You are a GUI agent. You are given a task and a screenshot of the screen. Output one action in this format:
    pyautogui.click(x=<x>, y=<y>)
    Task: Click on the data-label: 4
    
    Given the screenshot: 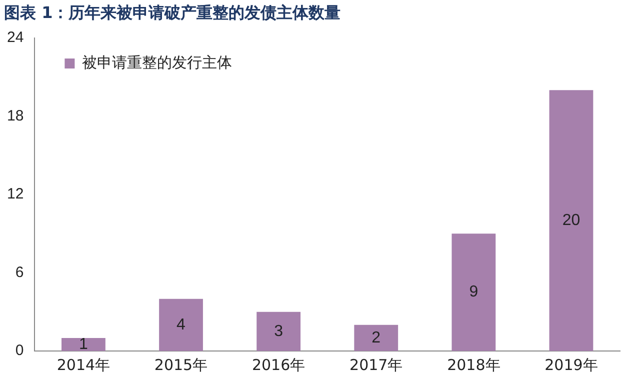 What is the action you would take?
    pyautogui.click(x=181, y=325)
    